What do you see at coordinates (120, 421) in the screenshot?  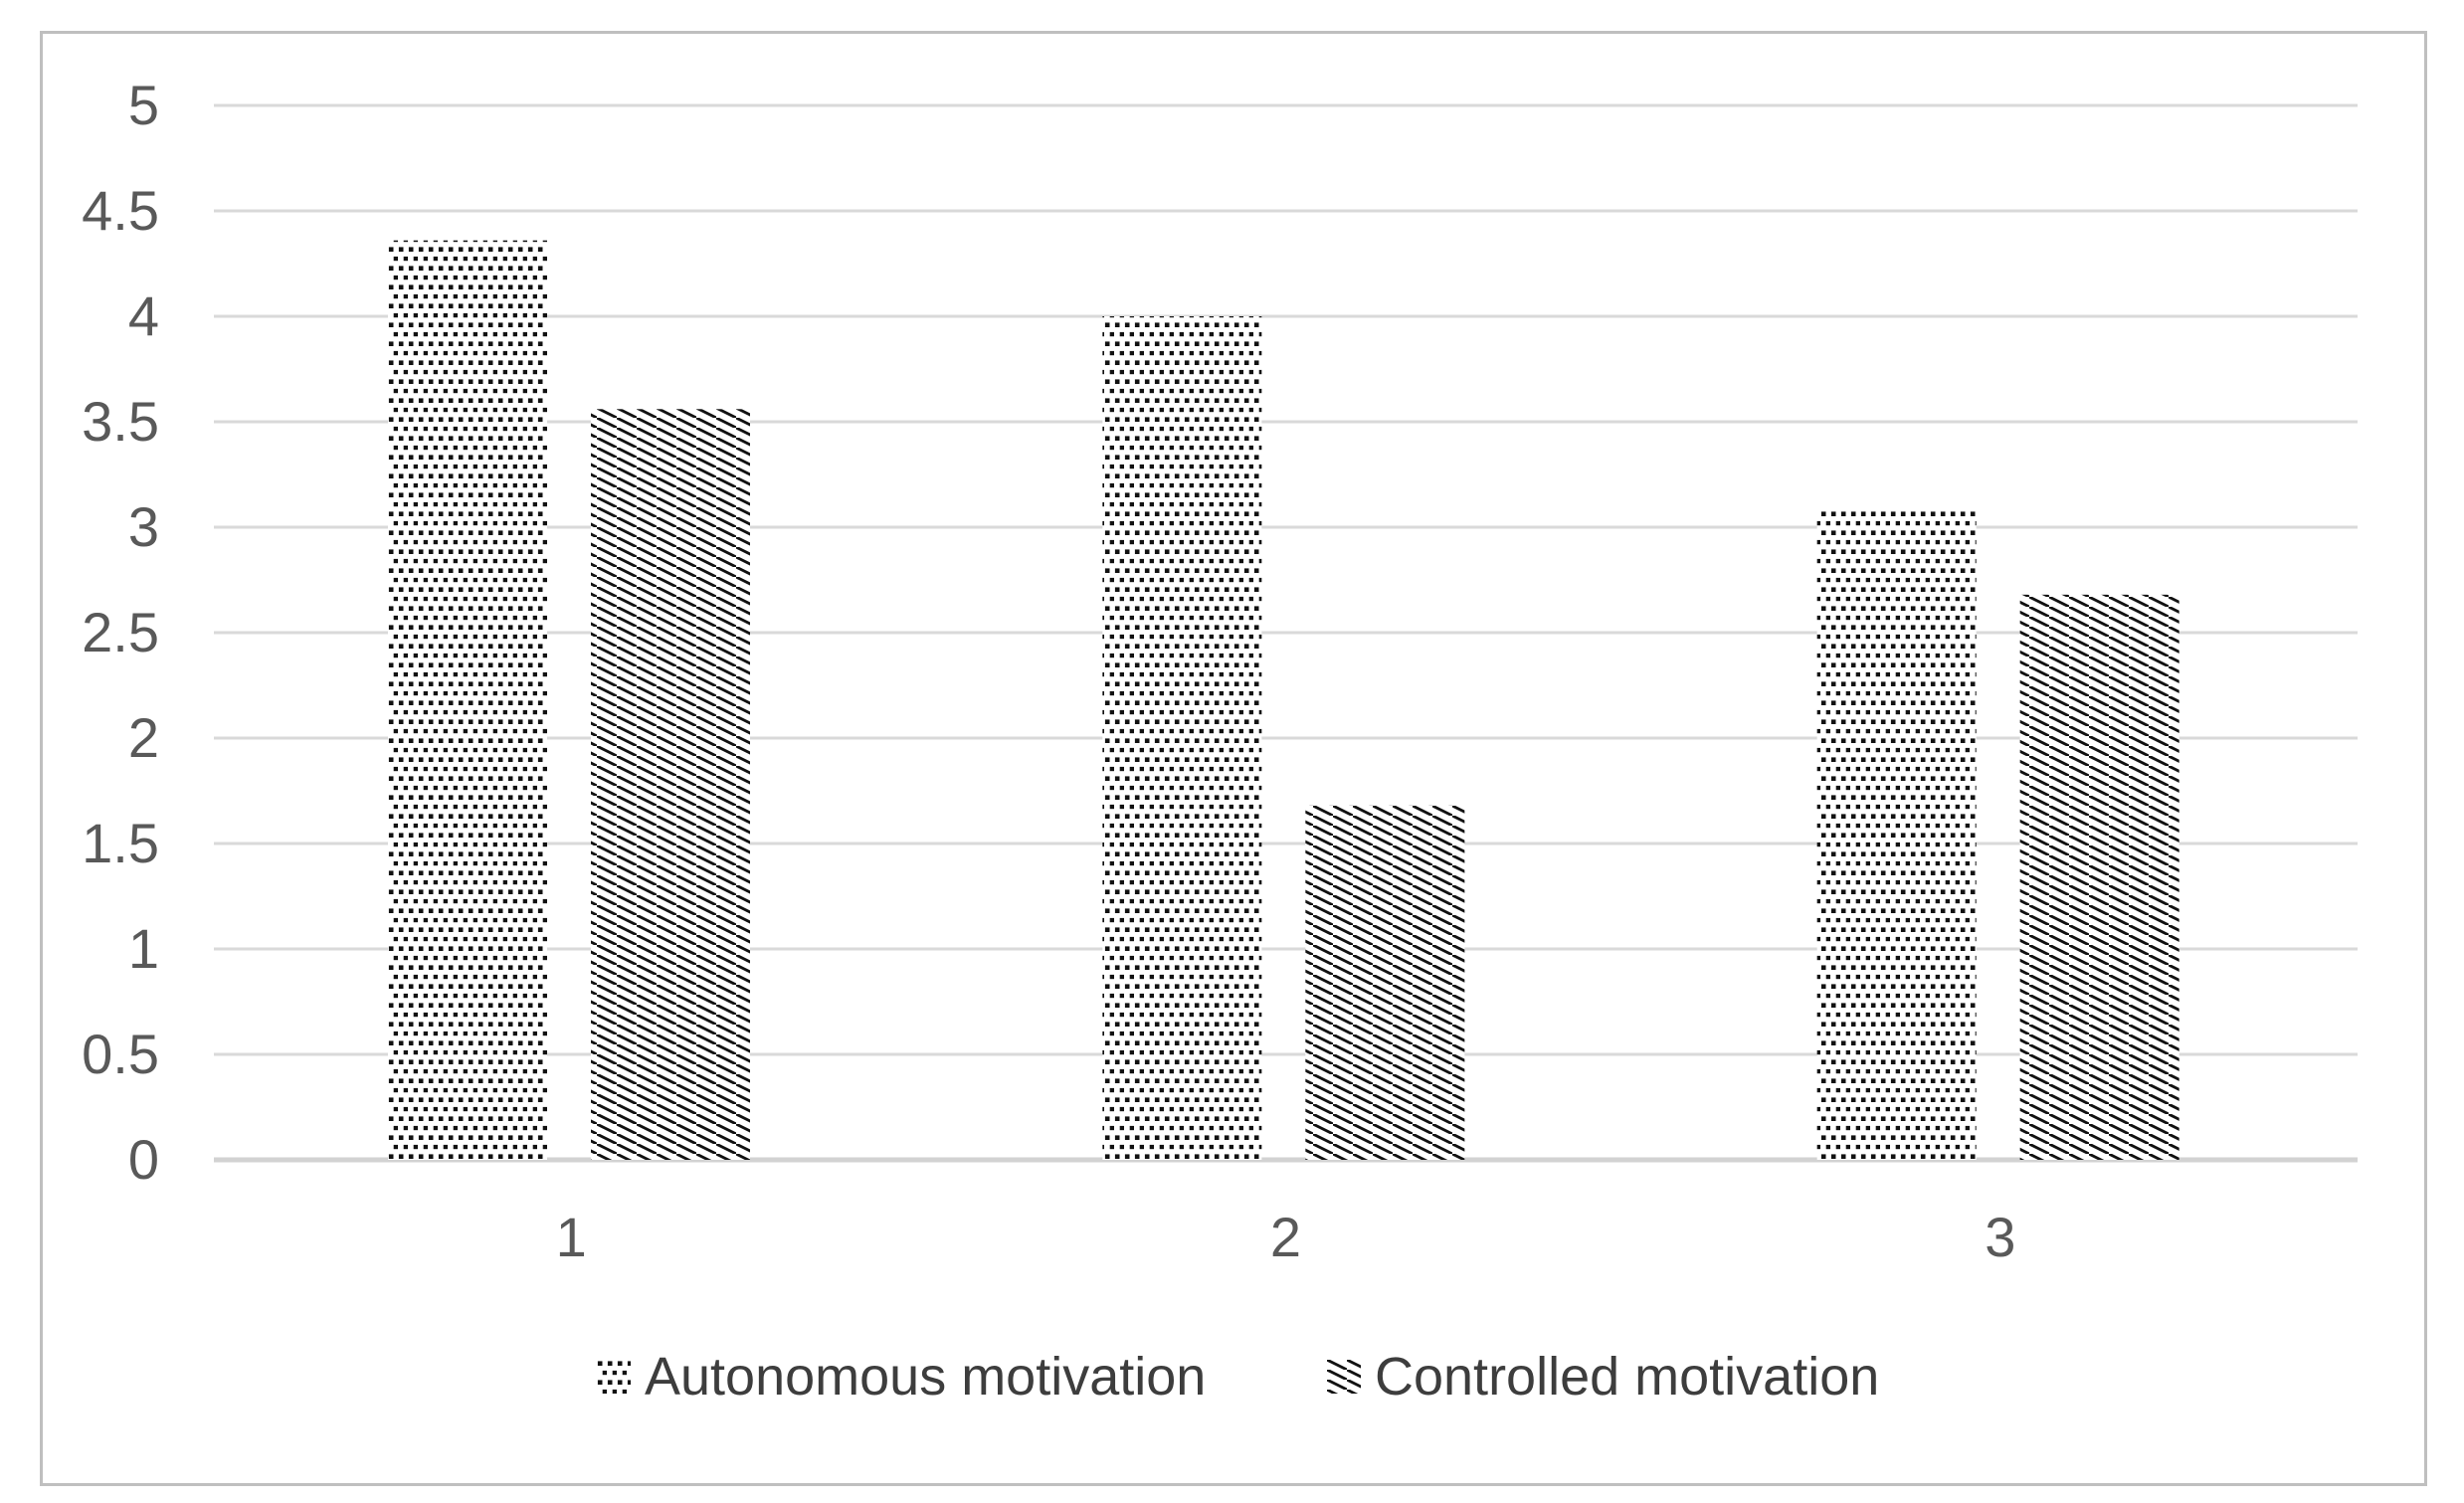 I see `y-tick-label: 3.5` at bounding box center [120, 421].